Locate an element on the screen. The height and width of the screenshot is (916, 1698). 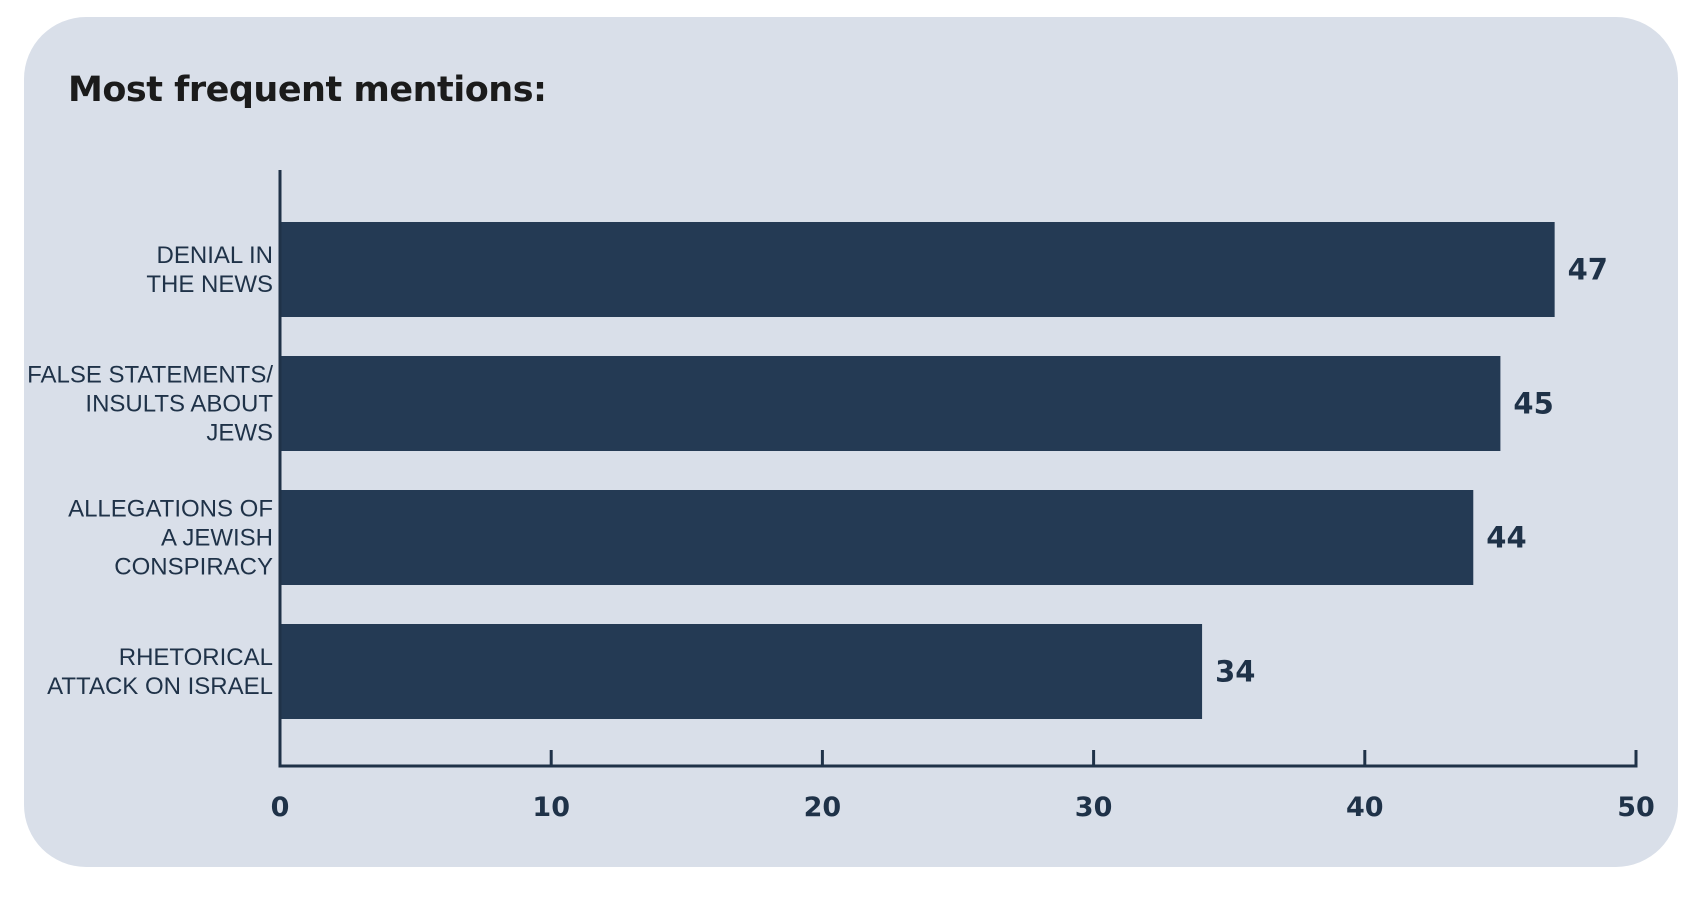
x-tick-label: 20 is located at coordinates (823, 807).